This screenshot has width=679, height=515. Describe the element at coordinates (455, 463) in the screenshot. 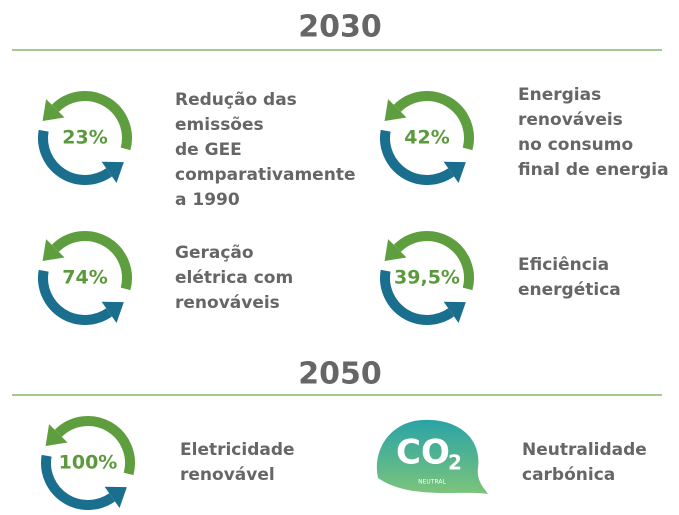

I see `co2-subscript: 2` at that location.